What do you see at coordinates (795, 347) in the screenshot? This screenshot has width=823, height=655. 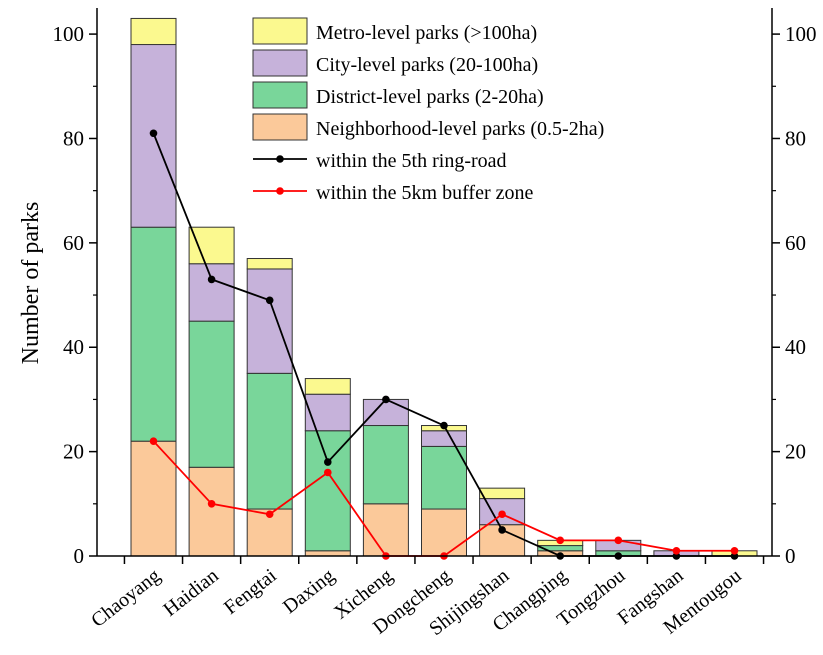 I see `y-tick-label-right: 40` at bounding box center [795, 347].